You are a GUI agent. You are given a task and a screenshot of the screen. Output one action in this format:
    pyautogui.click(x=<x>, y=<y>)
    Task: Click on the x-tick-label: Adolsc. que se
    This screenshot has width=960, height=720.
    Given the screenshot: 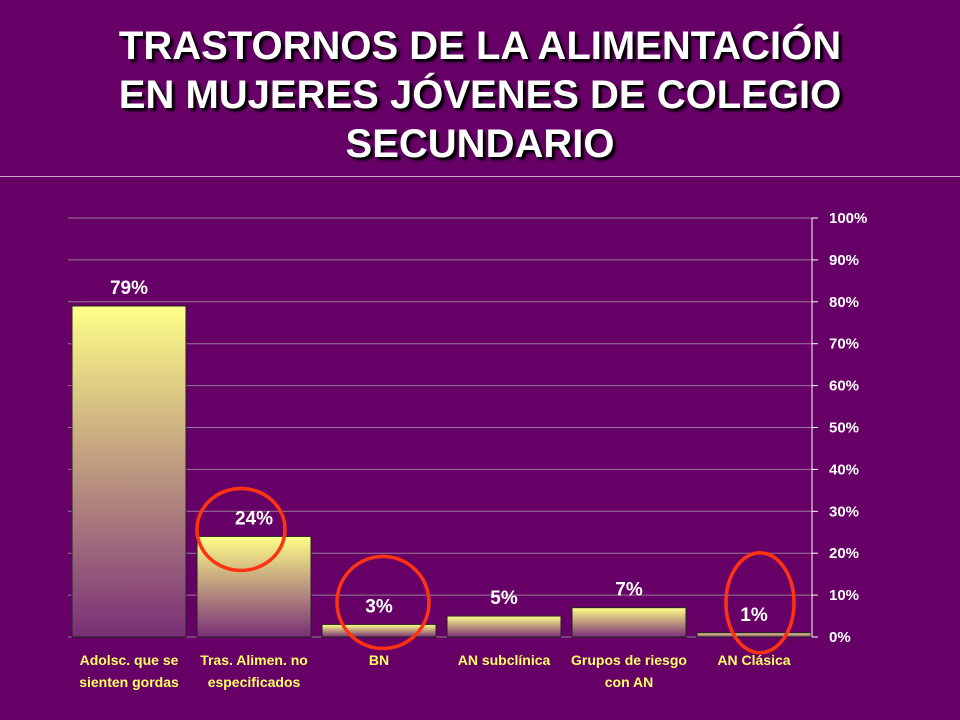 What is the action you would take?
    pyautogui.click(x=129, y=660)
    